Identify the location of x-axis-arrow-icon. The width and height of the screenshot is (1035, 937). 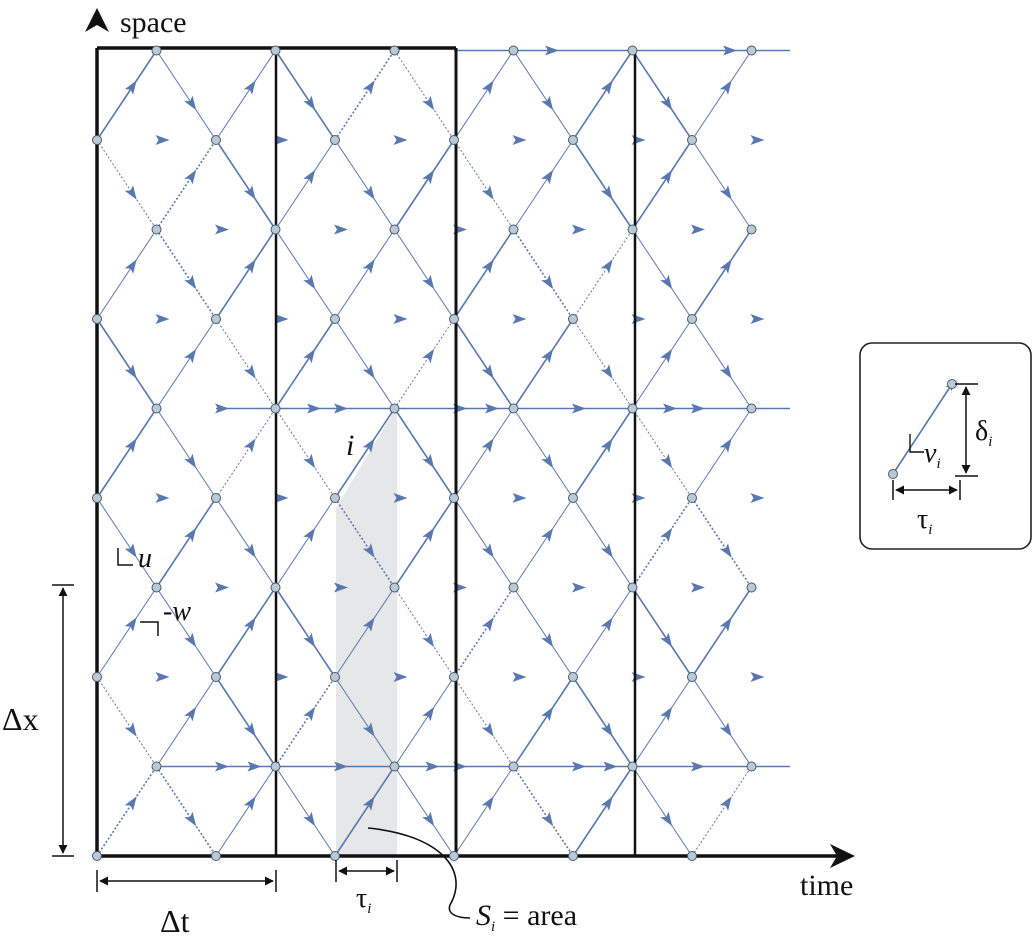
(842, 856).